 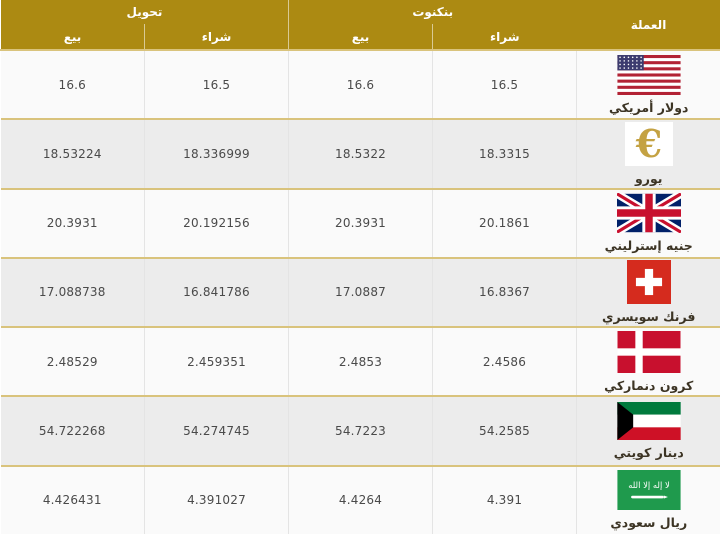 What do you see at coordinates (649, 485) in the screenshot?
I see `svg-text: لا إله إلا الله` at bounding box center [649, 485].